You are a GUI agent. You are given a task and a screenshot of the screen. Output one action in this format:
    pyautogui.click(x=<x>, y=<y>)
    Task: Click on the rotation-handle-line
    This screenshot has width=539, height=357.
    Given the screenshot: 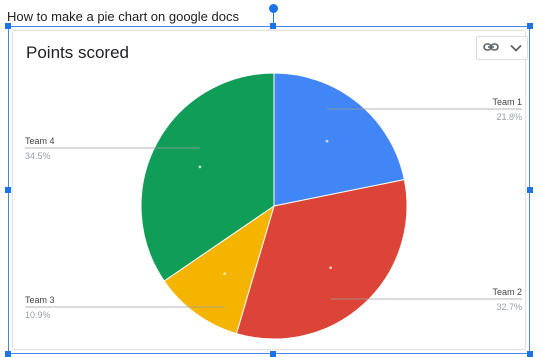 What is the action you would take?
    pyautogui.click(x=273, y=19)
    